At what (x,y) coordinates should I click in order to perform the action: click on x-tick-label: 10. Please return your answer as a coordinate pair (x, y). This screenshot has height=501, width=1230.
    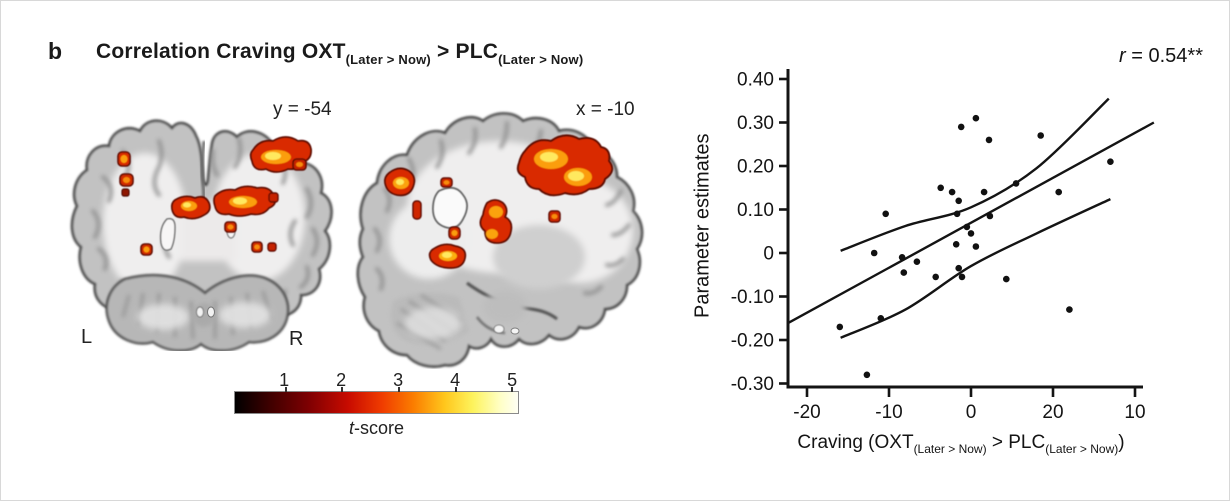
    Looking at the image, I should click on (1134, 412).